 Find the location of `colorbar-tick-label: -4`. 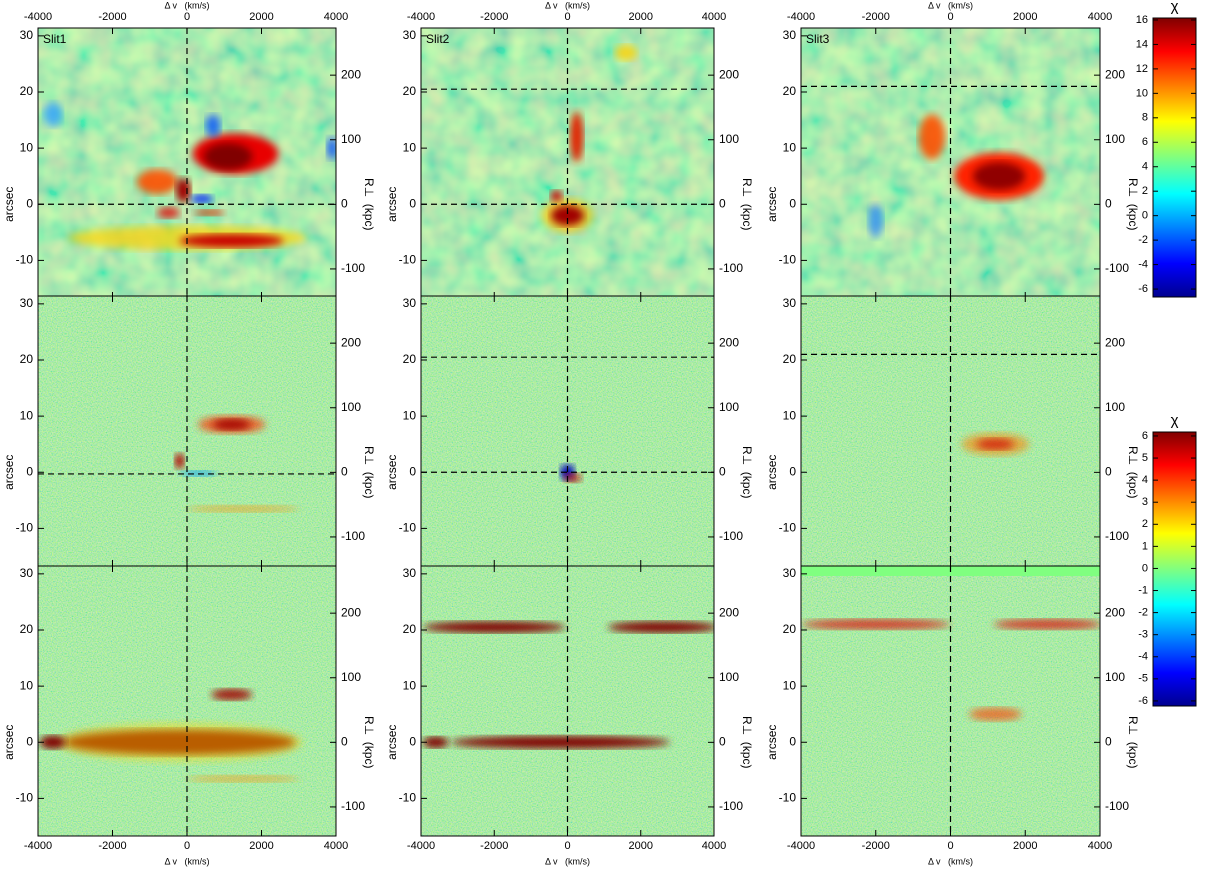

colorbar-tick-label: -4 is located at coordinates (1143, 657).